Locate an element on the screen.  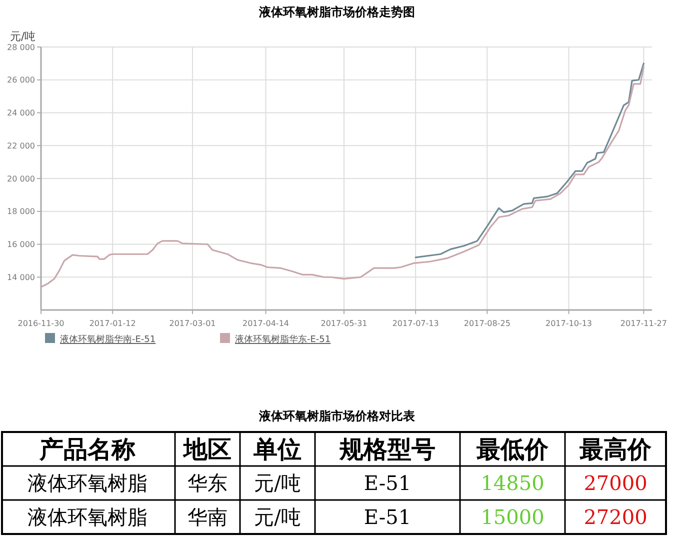
text: 规格型号 is located at coordinates (387, 450).